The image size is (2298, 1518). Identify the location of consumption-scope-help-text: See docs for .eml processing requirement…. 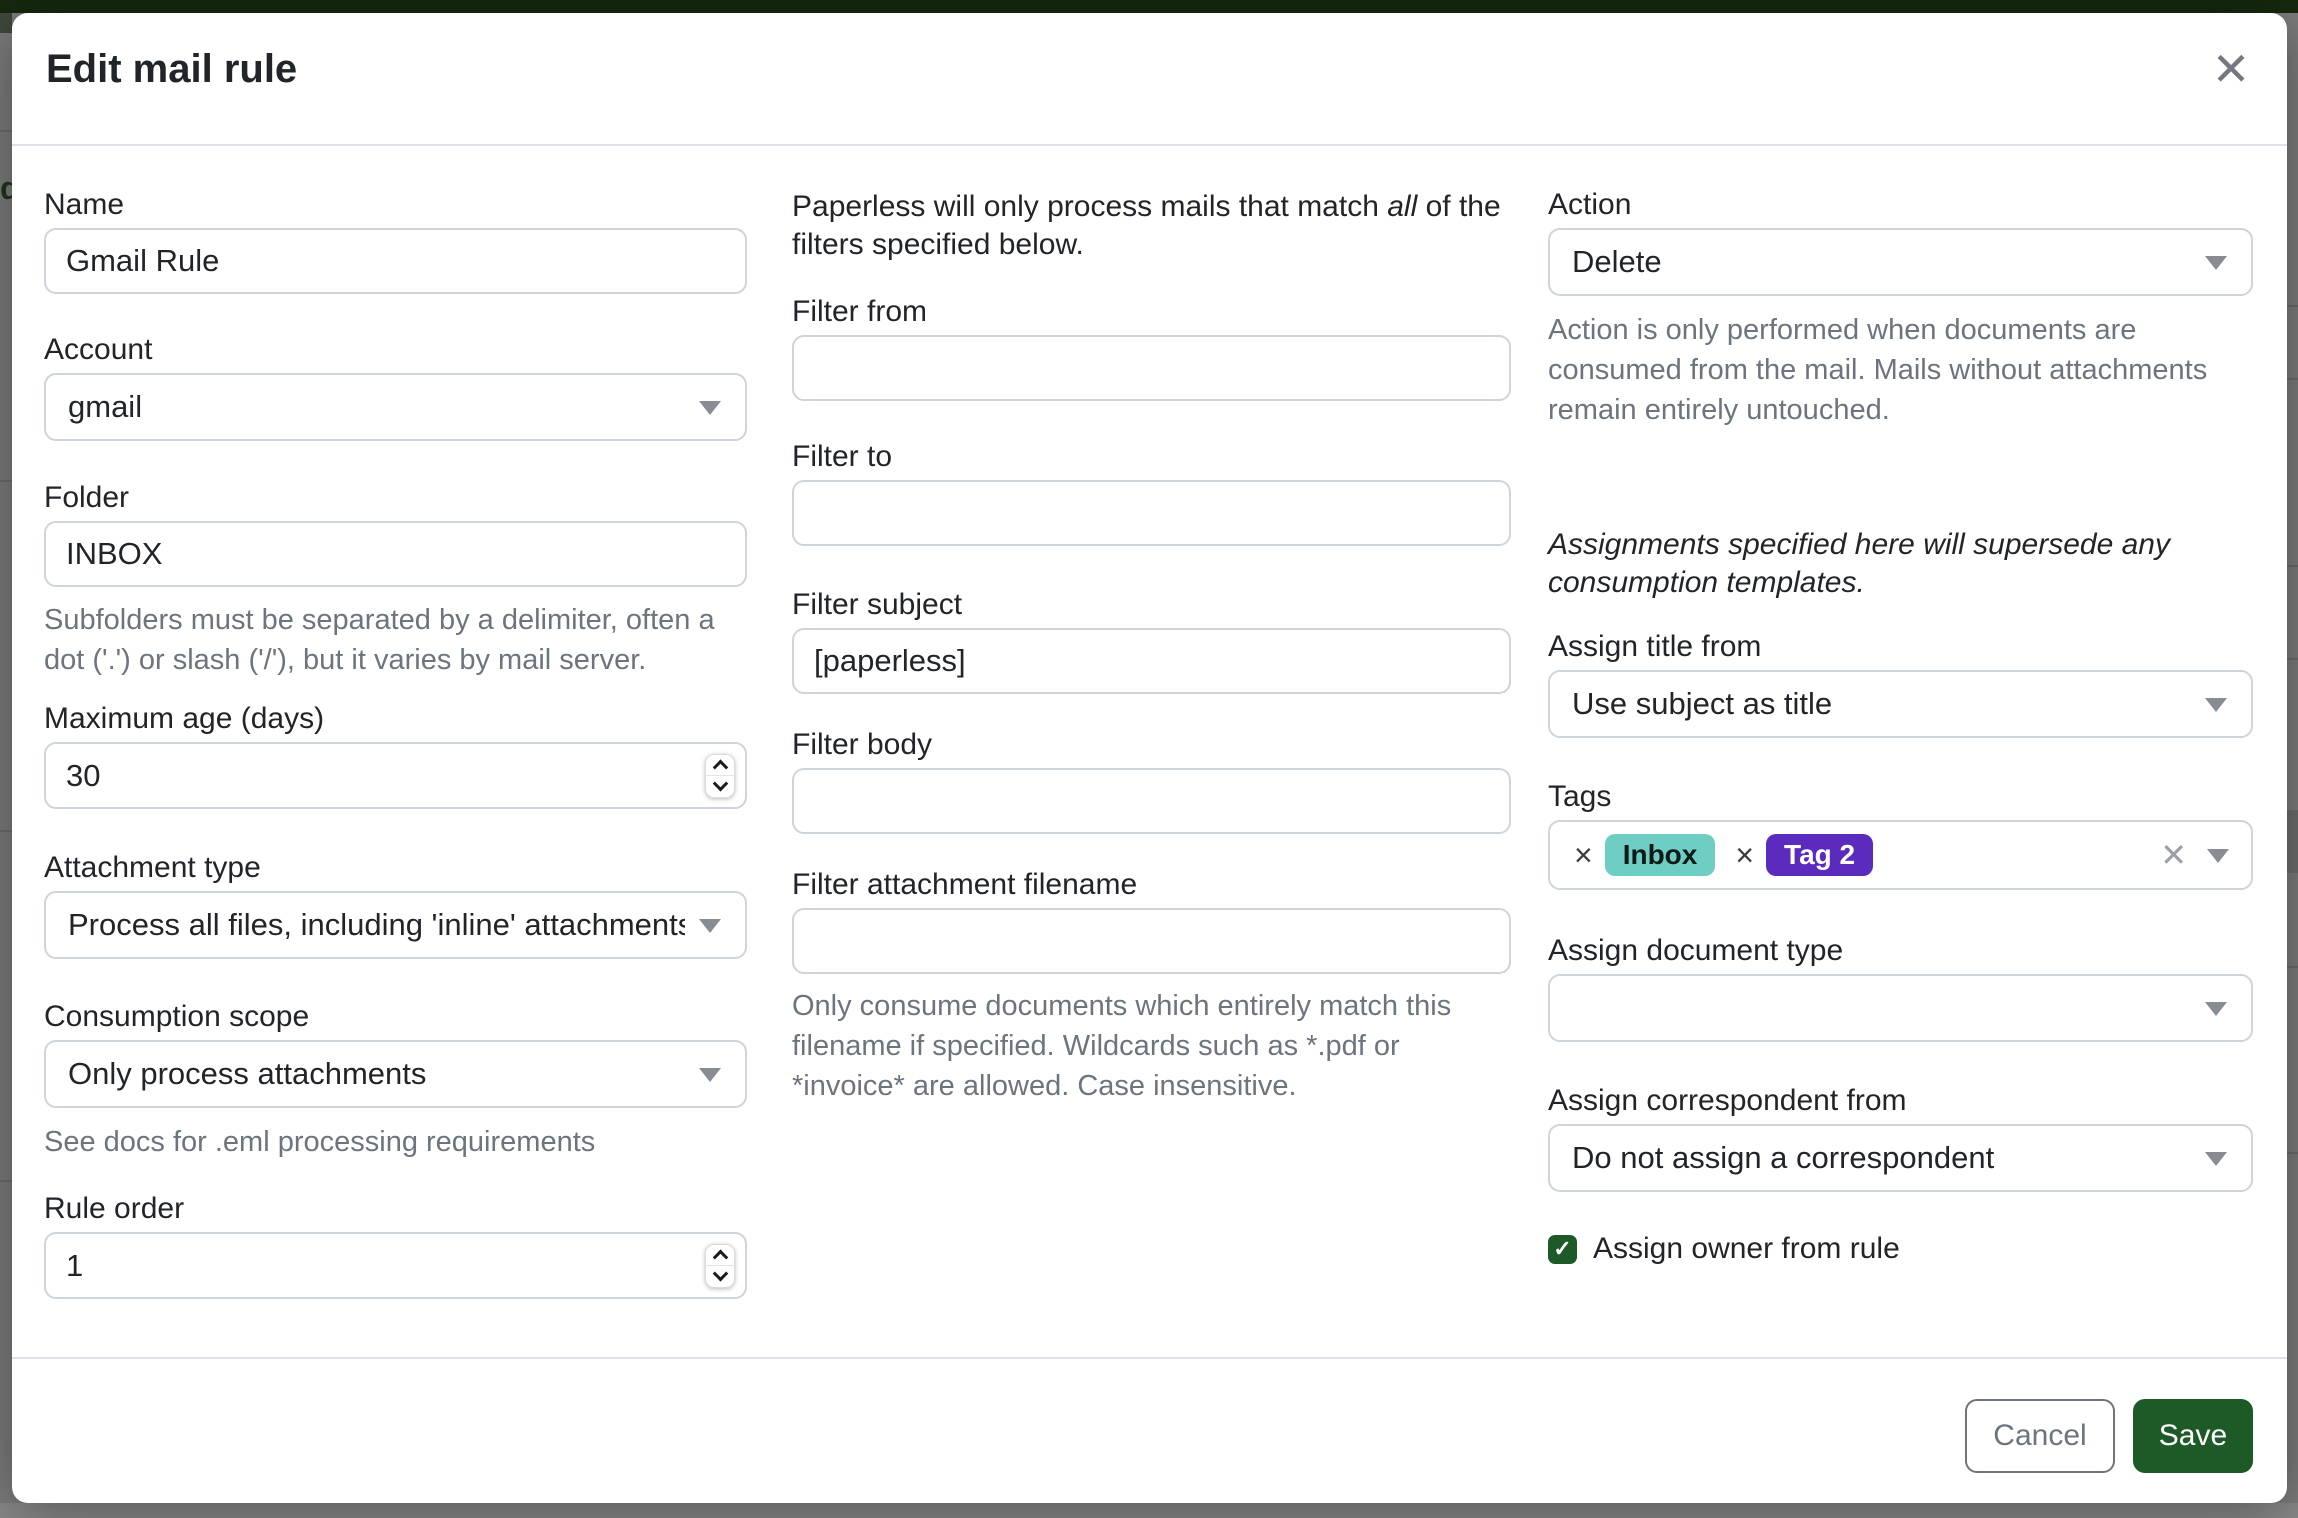
(320, 1142).